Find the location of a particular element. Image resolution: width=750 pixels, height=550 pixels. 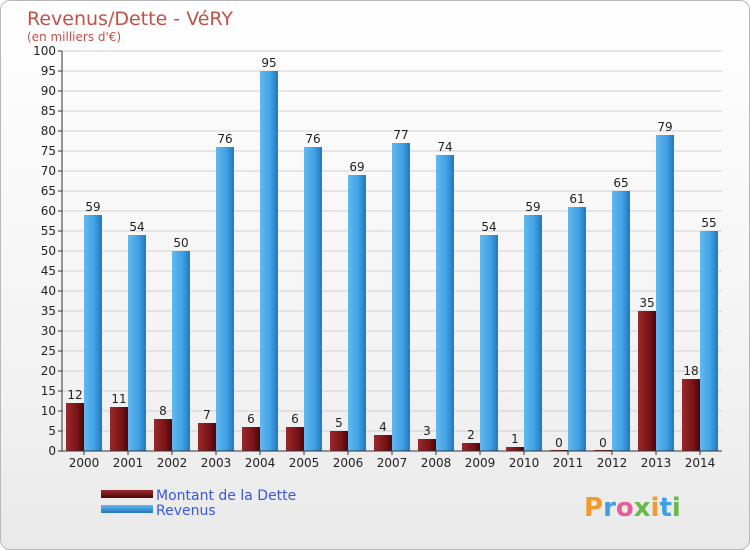

legend-label-debt: Montant de la Dette is located at coordinates (226, 496).